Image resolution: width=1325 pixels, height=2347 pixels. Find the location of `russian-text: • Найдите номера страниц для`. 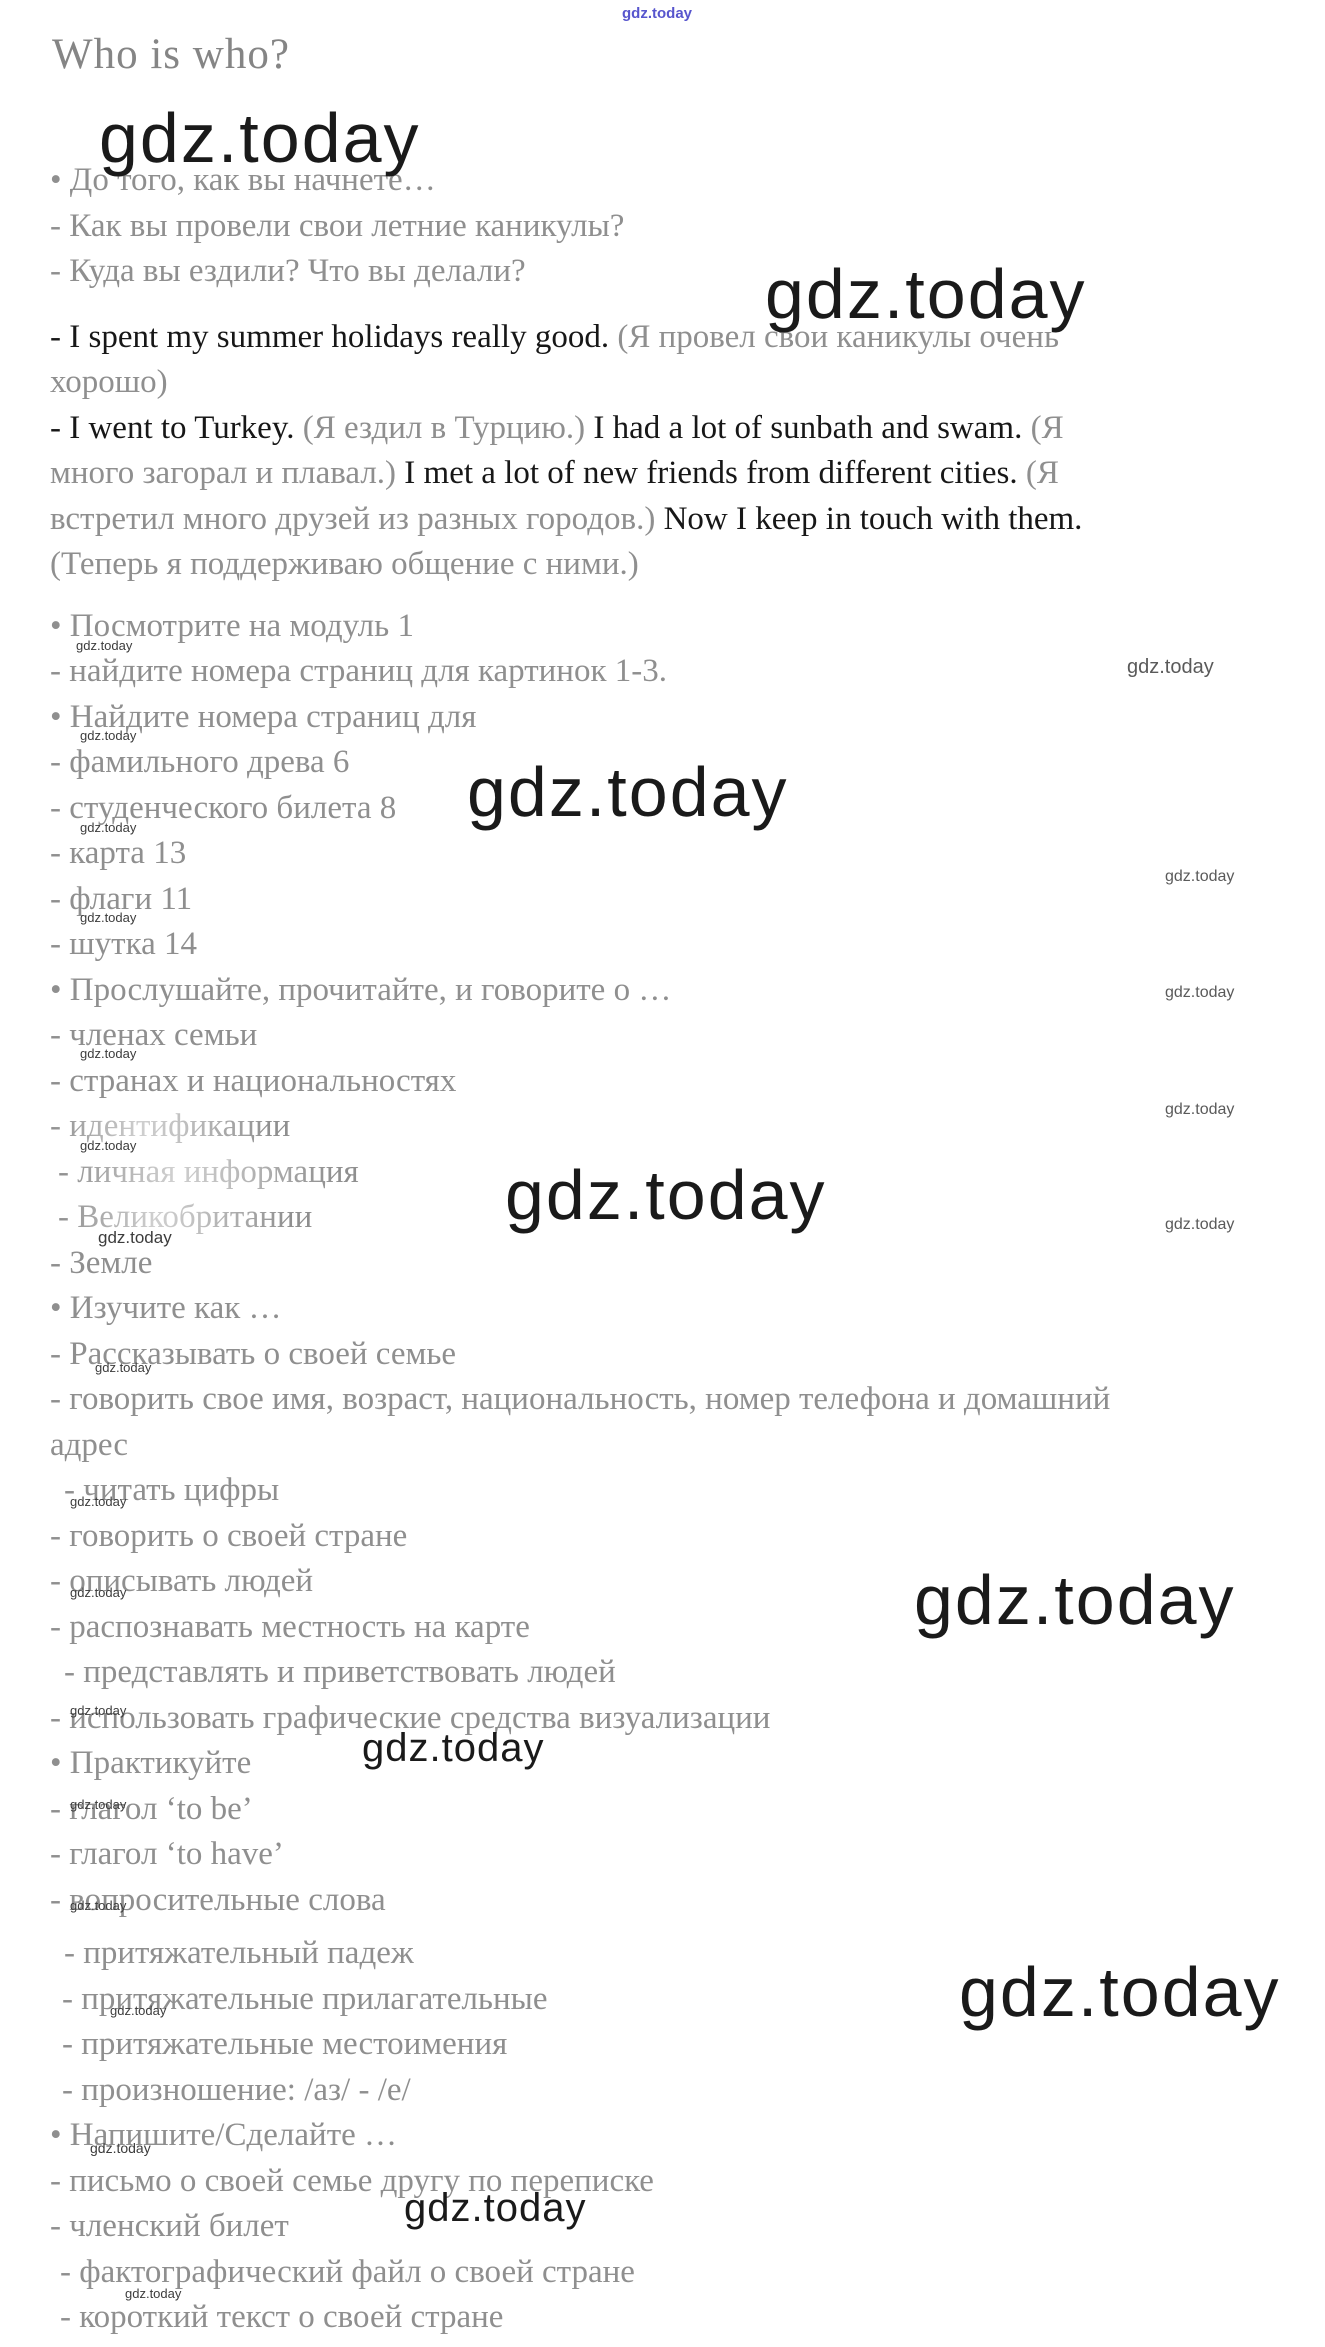

russian-text: • Найдите номера страниц для is located at coordinates (263, 716).